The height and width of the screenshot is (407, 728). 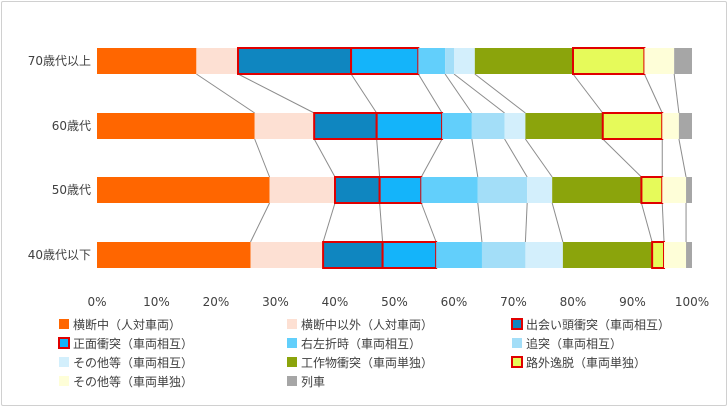 I want to click on legend-label: その他等（車両単独）, so click(x=133, y=382).